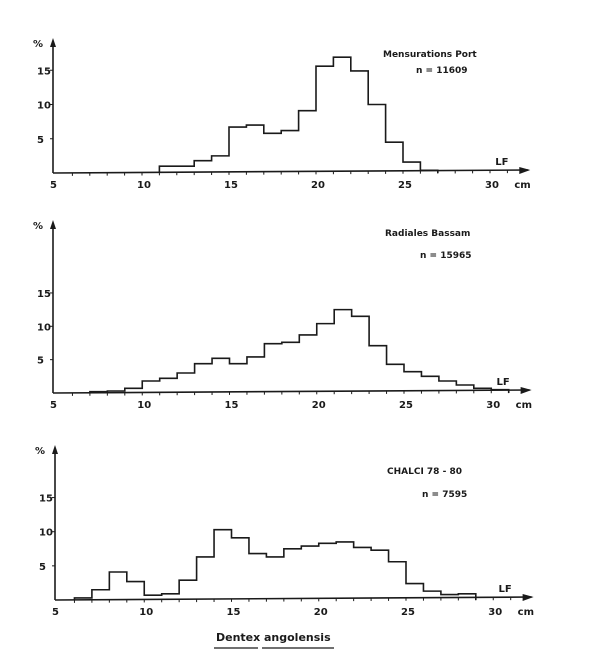 The width and height of the screenshot is (600, 660). Describe the element at coordinates (232, 405) in the screenshot. I see `x-tick-label: 15` at that location.